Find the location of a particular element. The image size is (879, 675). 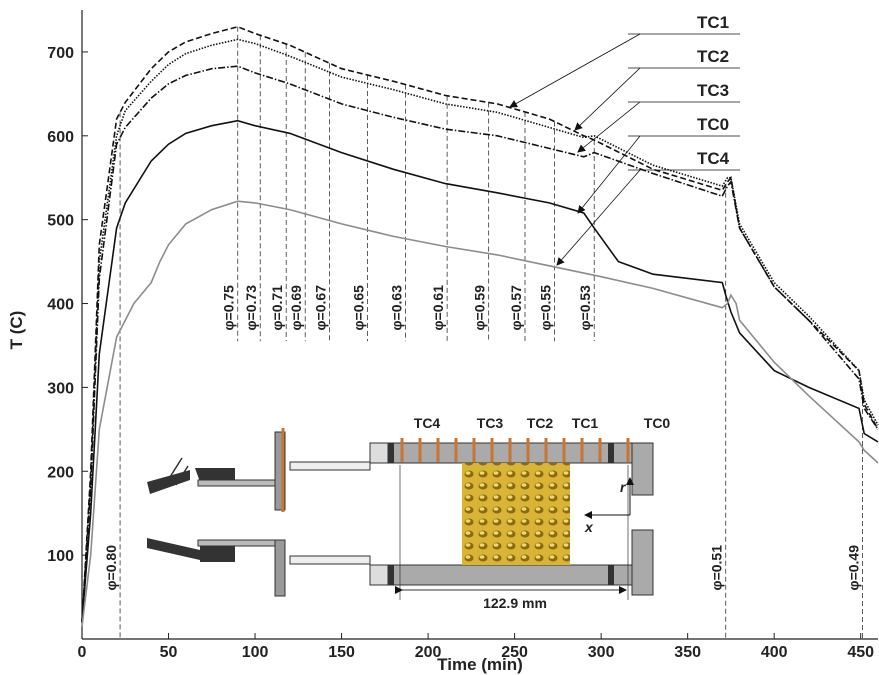

phase-label: φ=0.63 is located at coordinates (397, 308).